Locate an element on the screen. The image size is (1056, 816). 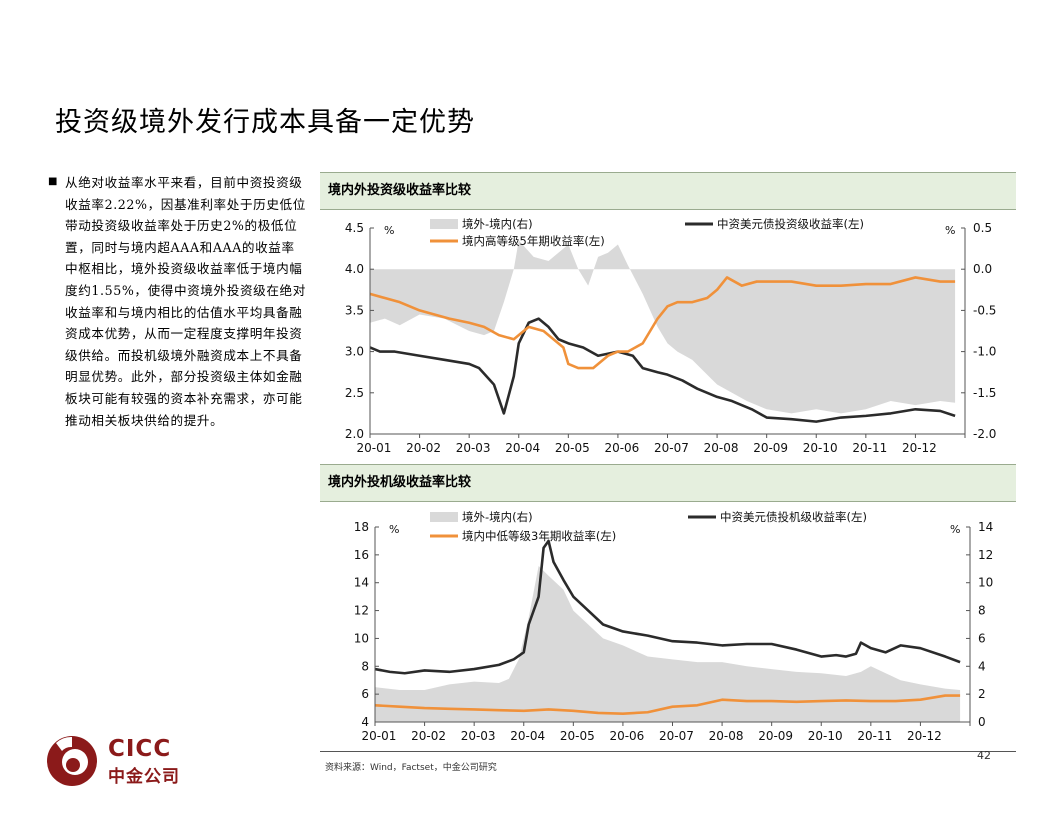
logo-text-en: CICC is located at coordinates (140, 749).